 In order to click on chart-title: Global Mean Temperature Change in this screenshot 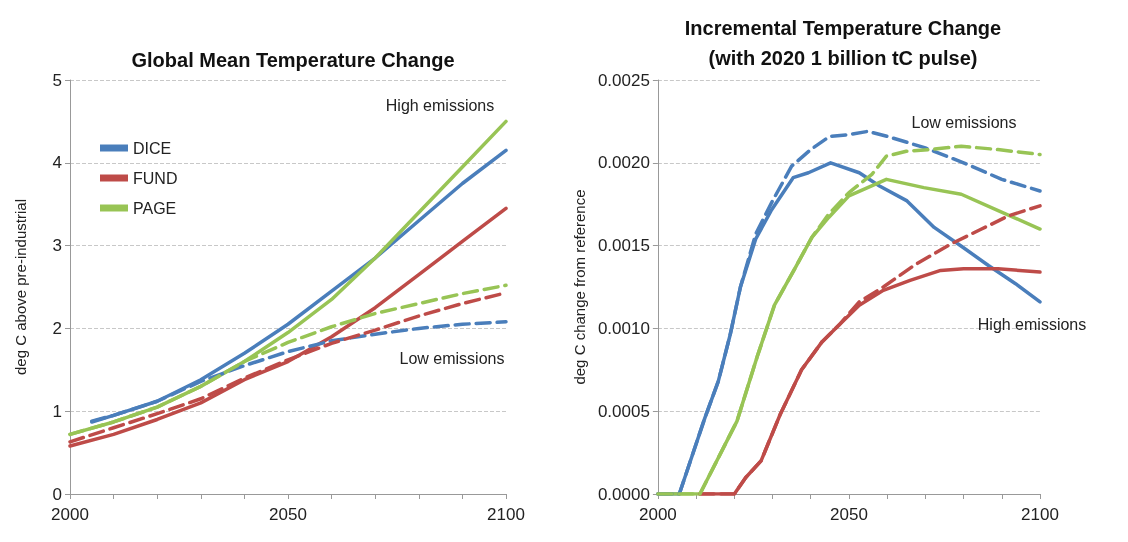, I will do `click(293, 60)`.